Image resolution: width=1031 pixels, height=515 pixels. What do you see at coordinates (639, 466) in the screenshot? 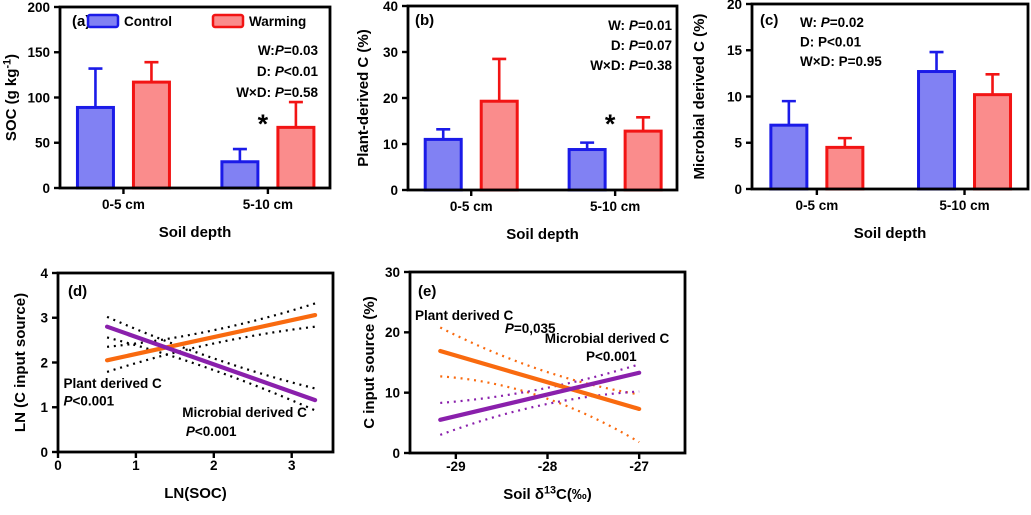
I see `x-tick-label: -27` at bounding box center [639, 466].